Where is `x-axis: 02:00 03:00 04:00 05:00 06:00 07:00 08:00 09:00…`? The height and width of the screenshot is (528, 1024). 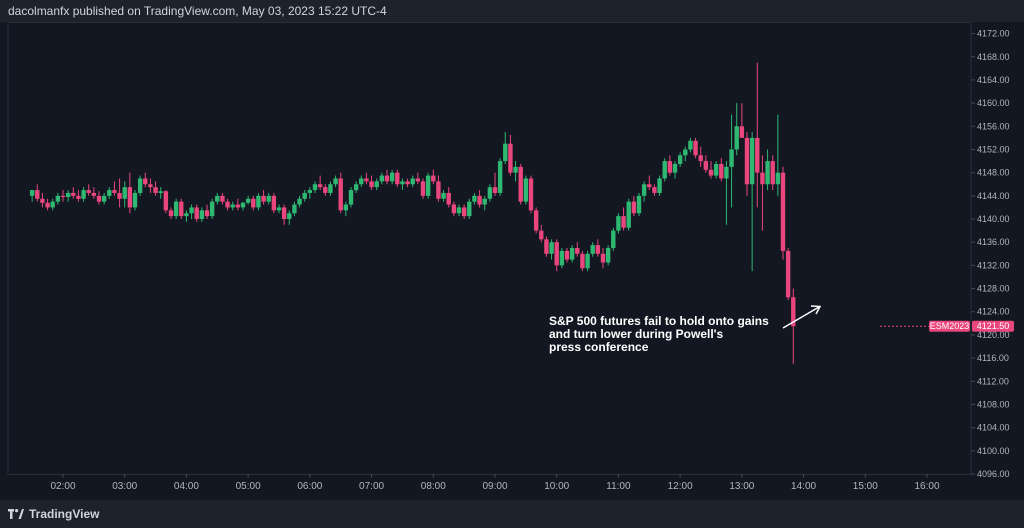
x-axis: 02:00 03:00 04:00 05:00 06:00 07:00 08:00 09:00… is located at coordinates (495, 483).